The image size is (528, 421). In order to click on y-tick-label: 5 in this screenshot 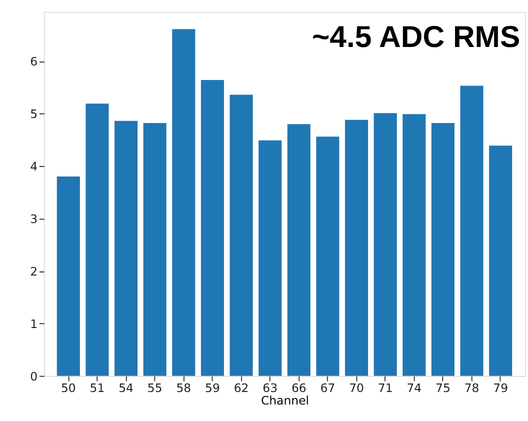, I will do `click(34, 113)`.